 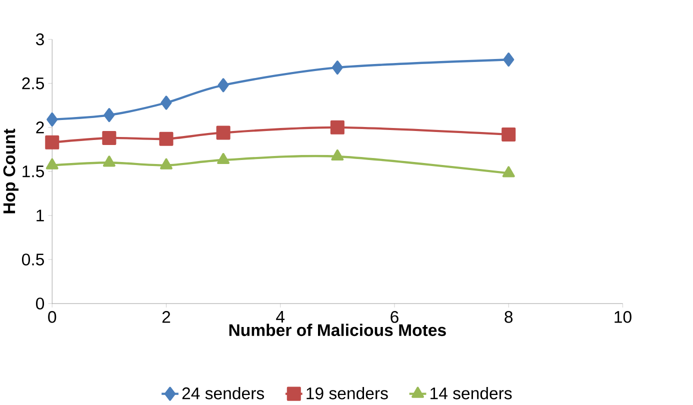 What do you see at coordinates (40, 304) in the screenshot?
I see `y-tick-label: 0` at bounding box center [40, 304].